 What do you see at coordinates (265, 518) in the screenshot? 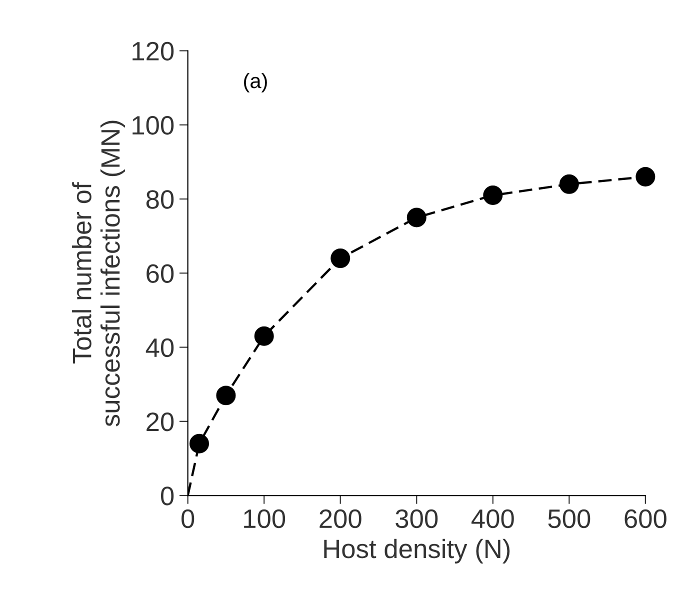
I see `x-tick-label: 100` at bounding box center [265, 518].